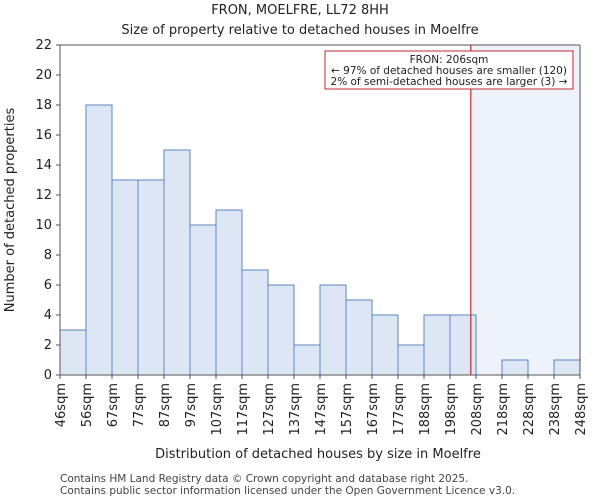 The image size is (600, 500). Describe the element at coordinates (307, 360) in the screenshot. I see `bar-137sqm` at that location.